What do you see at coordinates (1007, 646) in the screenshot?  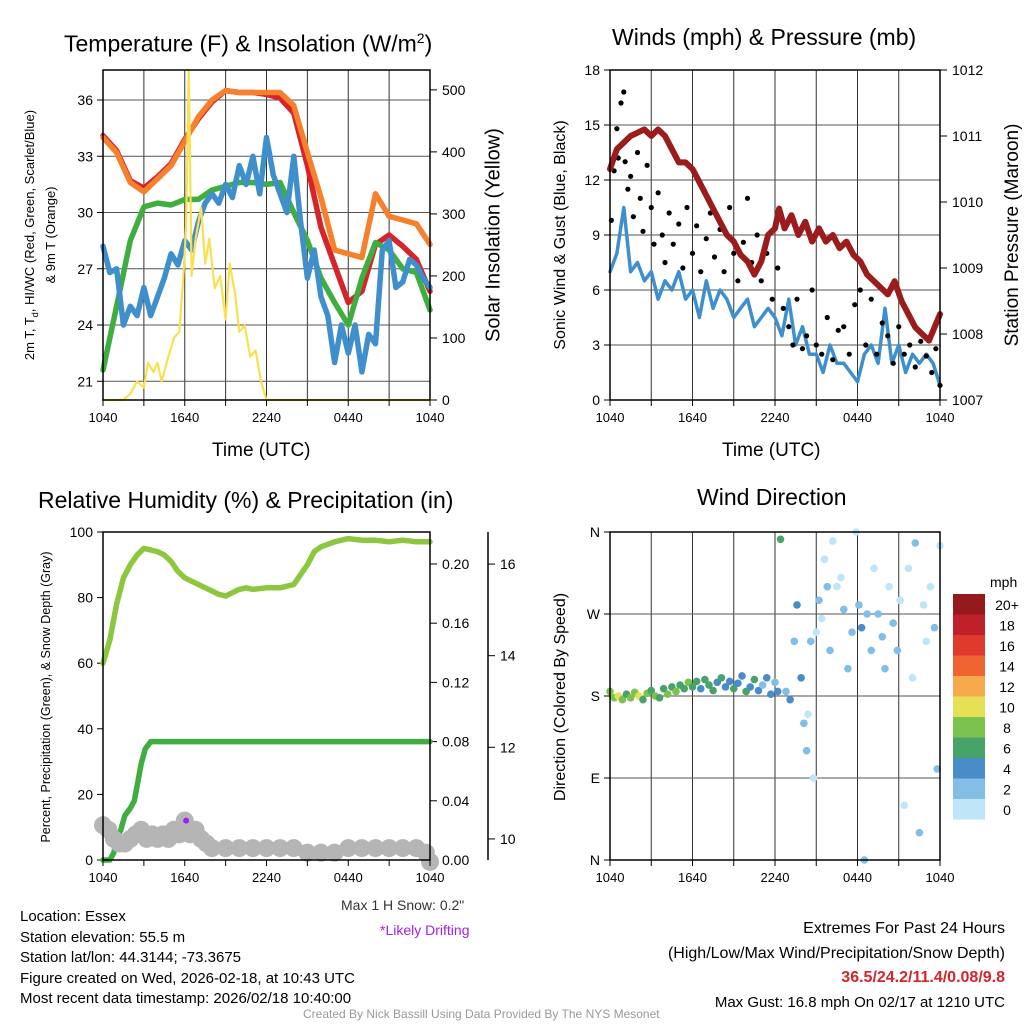 I see `legend-label: 16` at bounding box center [1007, 646].